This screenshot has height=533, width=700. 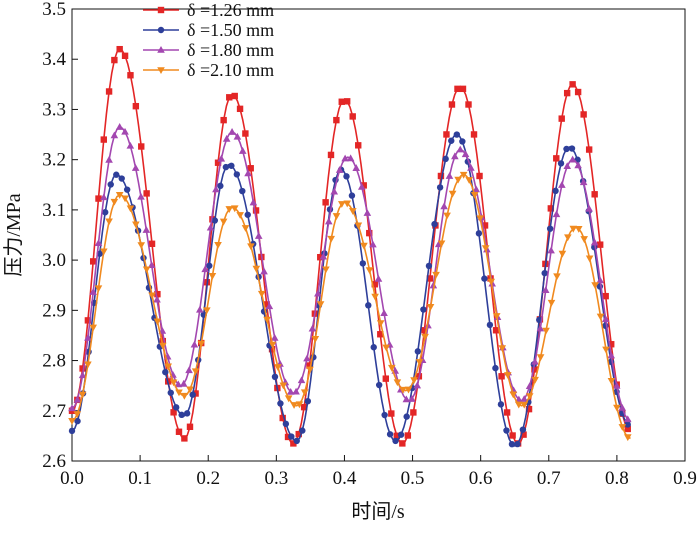 What do you see at coordinates (208, 478) in the screenshot?
I see `x-tick-label: 0.2` at bounding box center [208, 478].